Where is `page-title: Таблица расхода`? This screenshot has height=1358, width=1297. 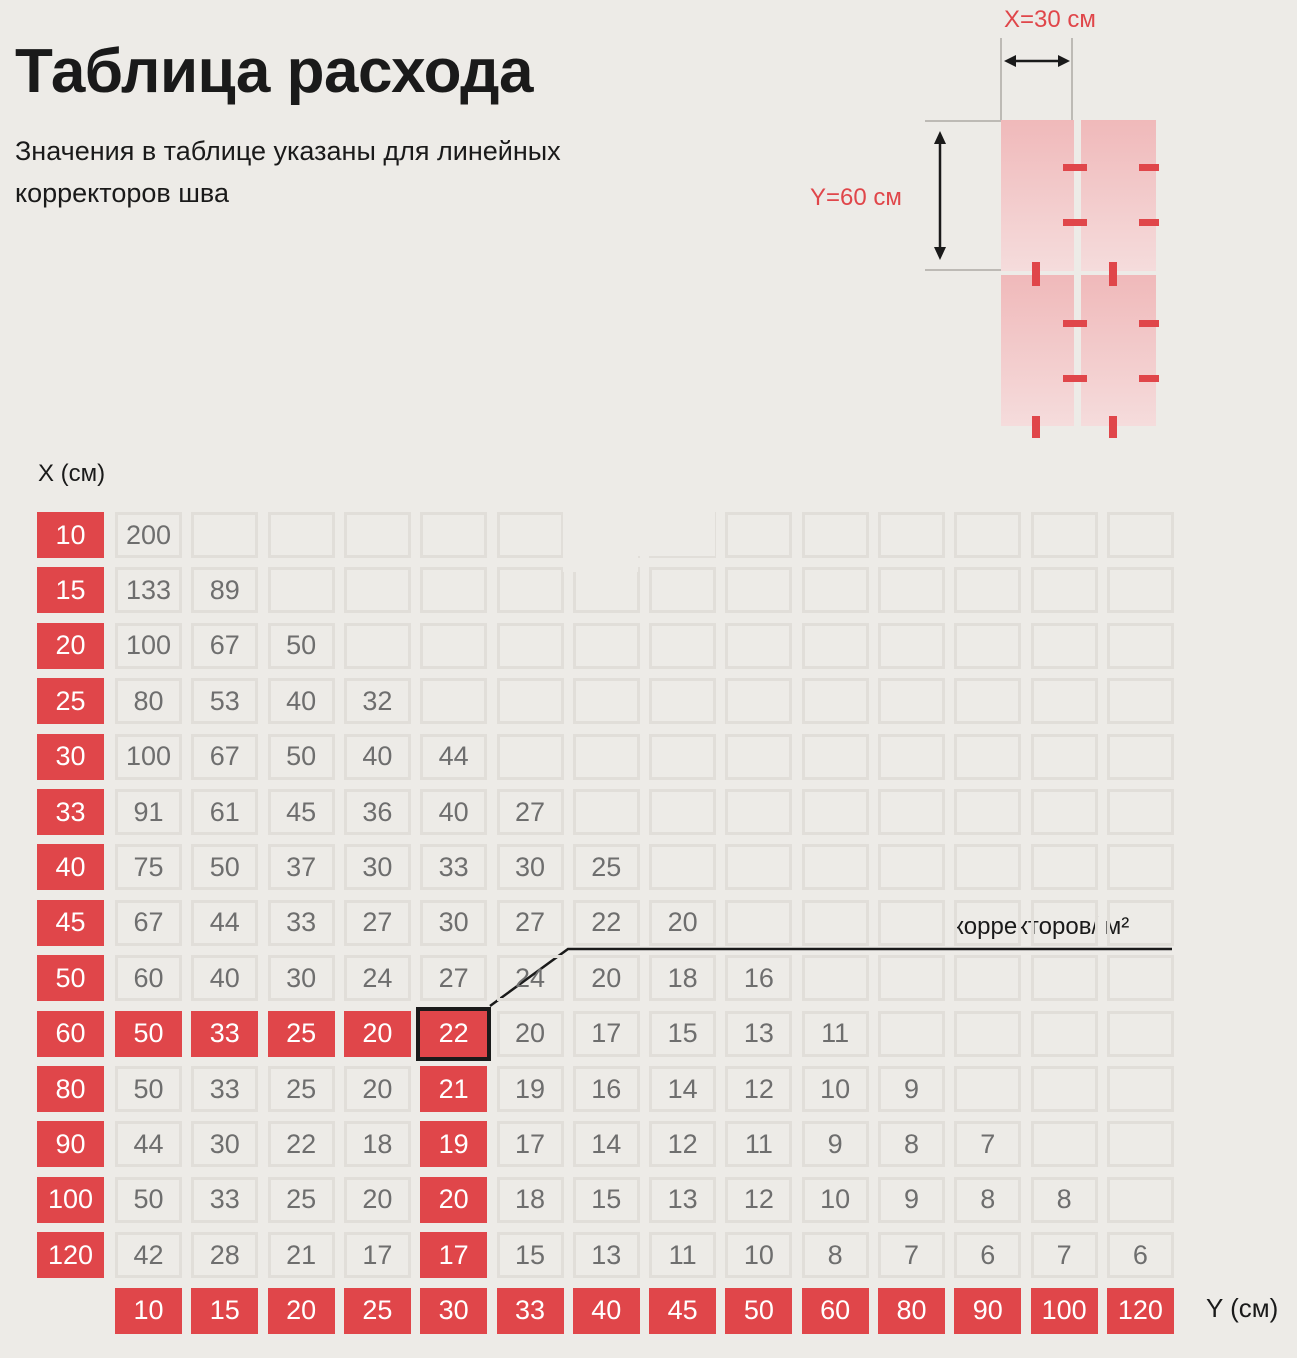 page-title: Таблица расхода is located at coordinates (274, 71).